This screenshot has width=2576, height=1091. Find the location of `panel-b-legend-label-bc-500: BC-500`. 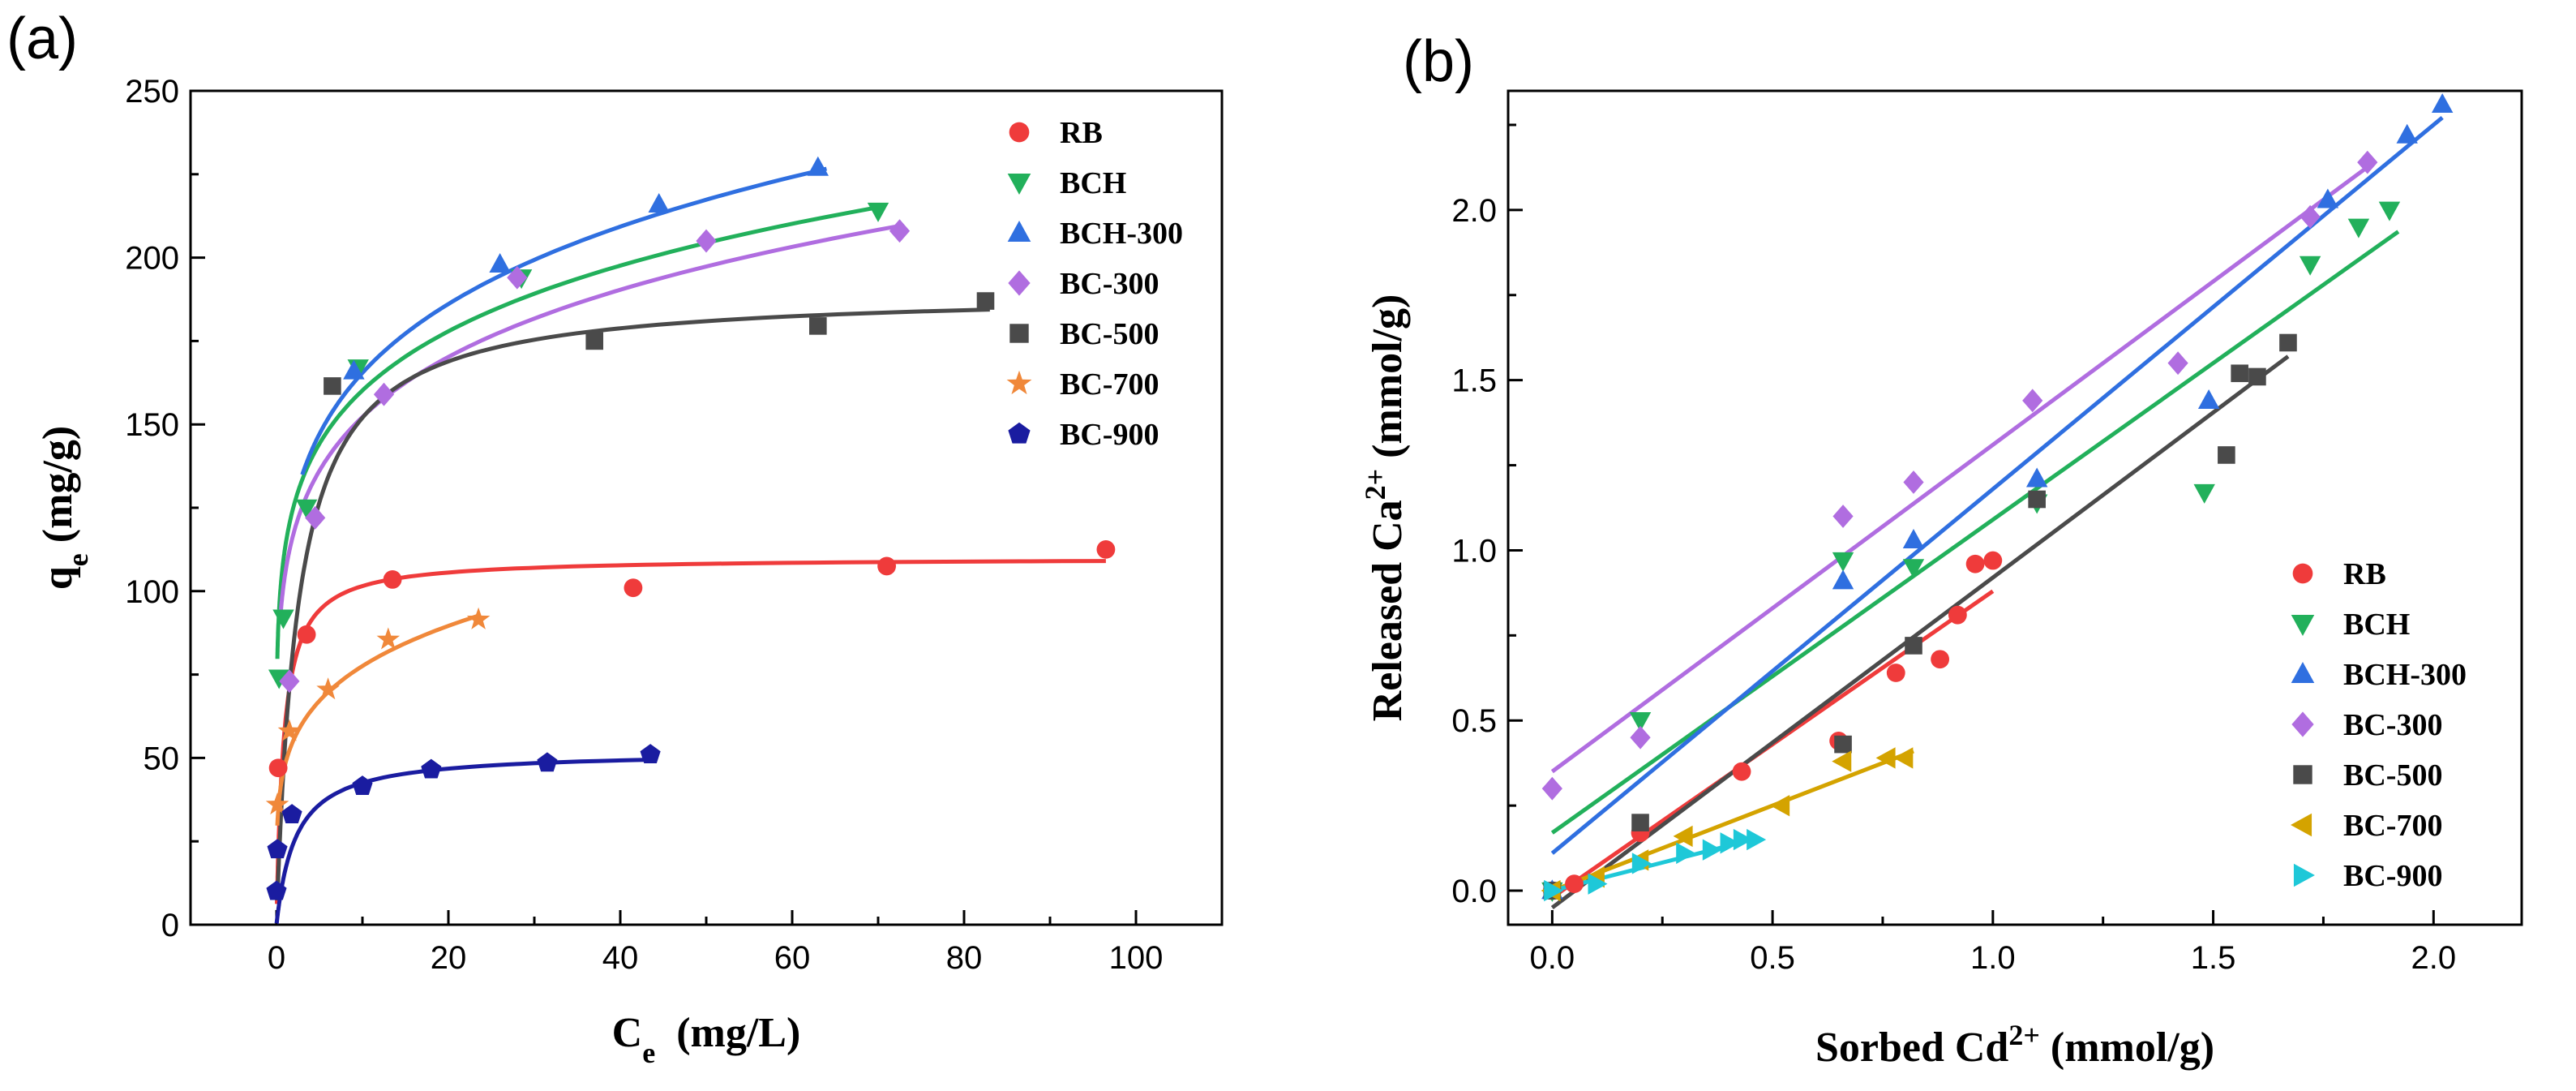

panel-b-legend-label-bc-500: BC-500 is located at coordinates (2392, 775).